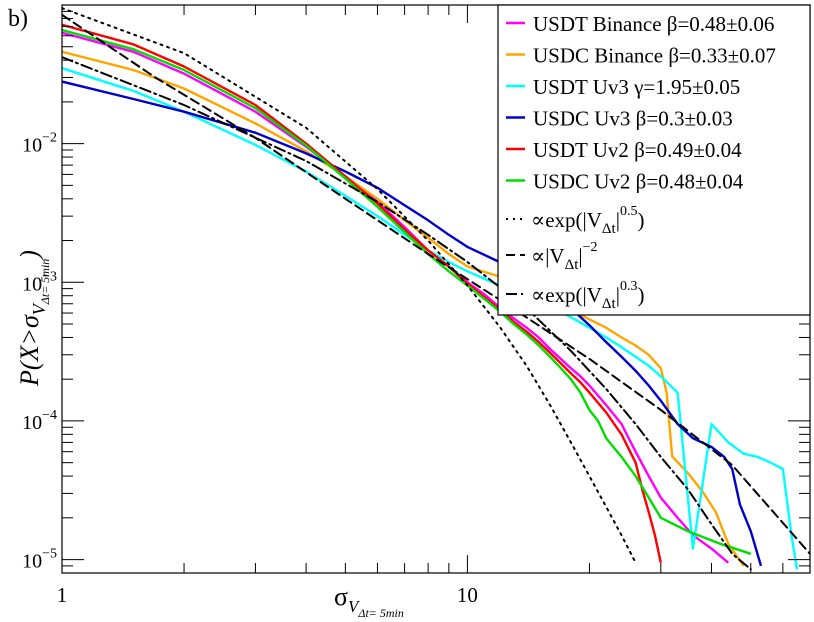 The width and height of the screenshot is (814, 622). Describe the element at coordinates (29, 255) in the screenshot. I see `y-label-suffix: )` at that location.